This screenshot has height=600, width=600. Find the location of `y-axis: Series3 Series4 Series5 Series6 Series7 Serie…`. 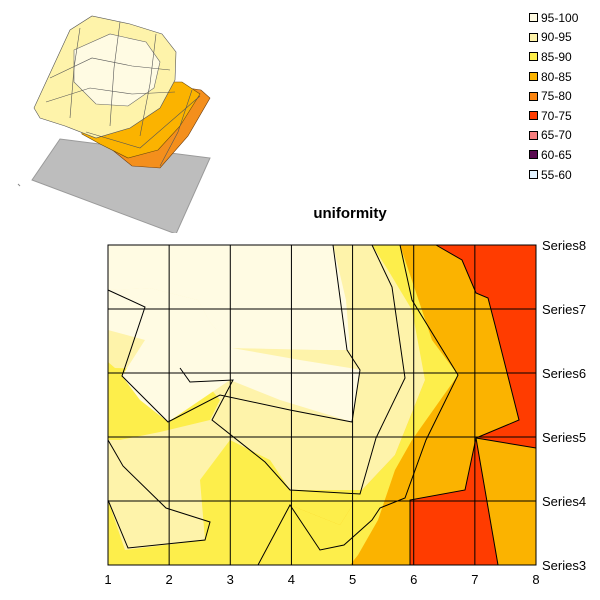

y-axis: Series3 Series4 Series5 Series6 Series7 Serie… is located at coordinates (564, 405).